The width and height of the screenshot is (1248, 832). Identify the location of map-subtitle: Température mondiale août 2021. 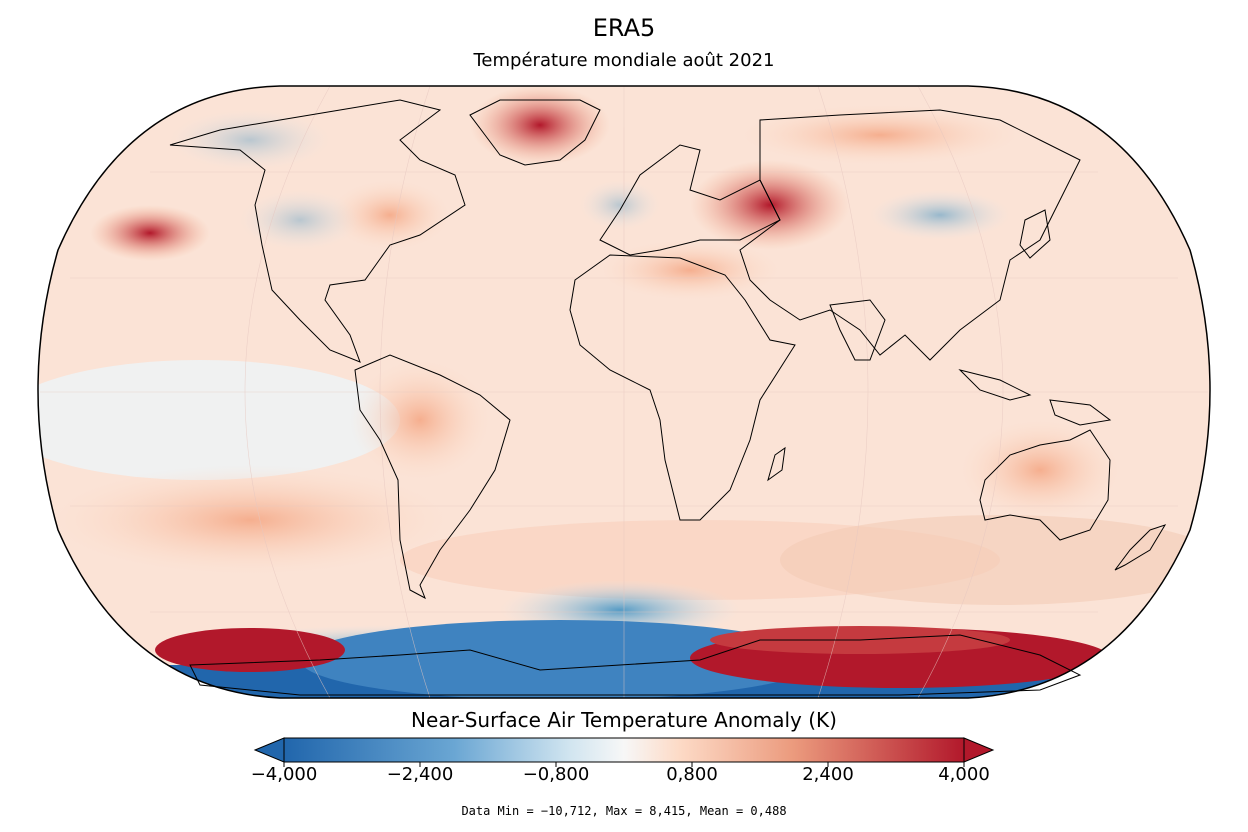
(624, 60).